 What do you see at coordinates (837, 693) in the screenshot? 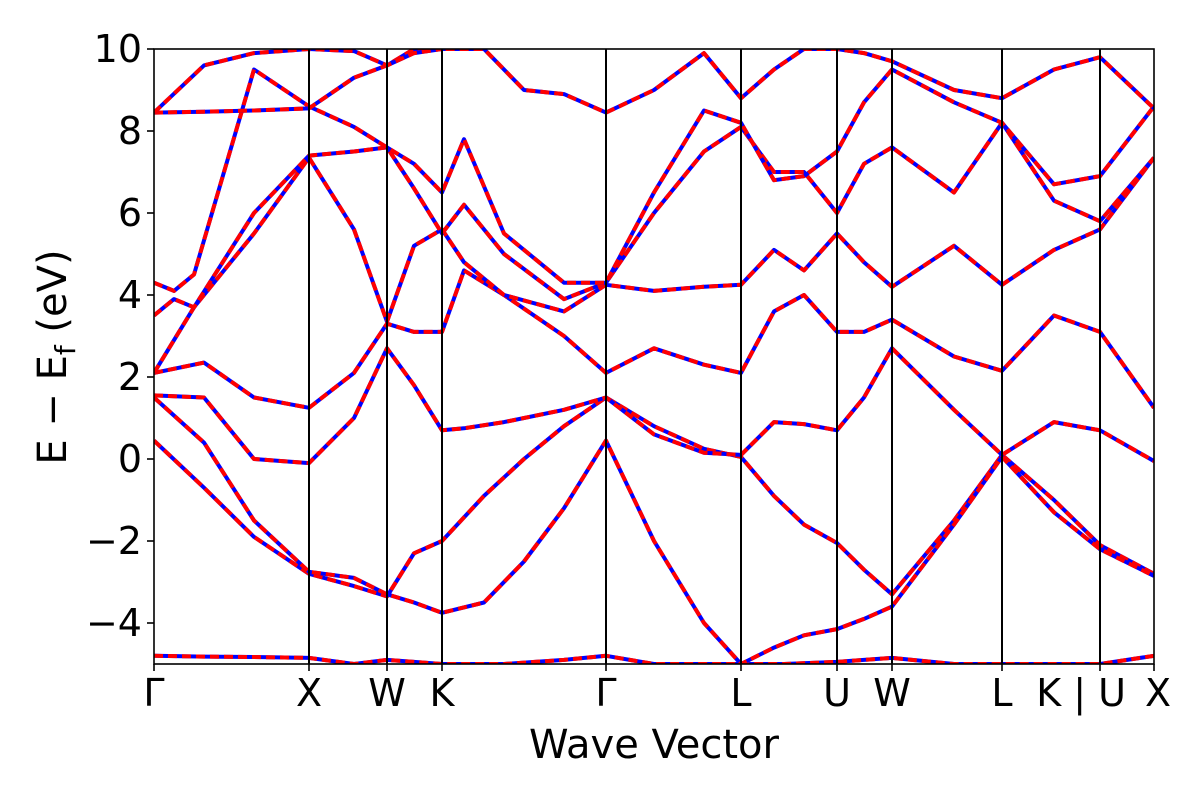
I see `x-tick-label-6: U` at bounding box center [837, 693].